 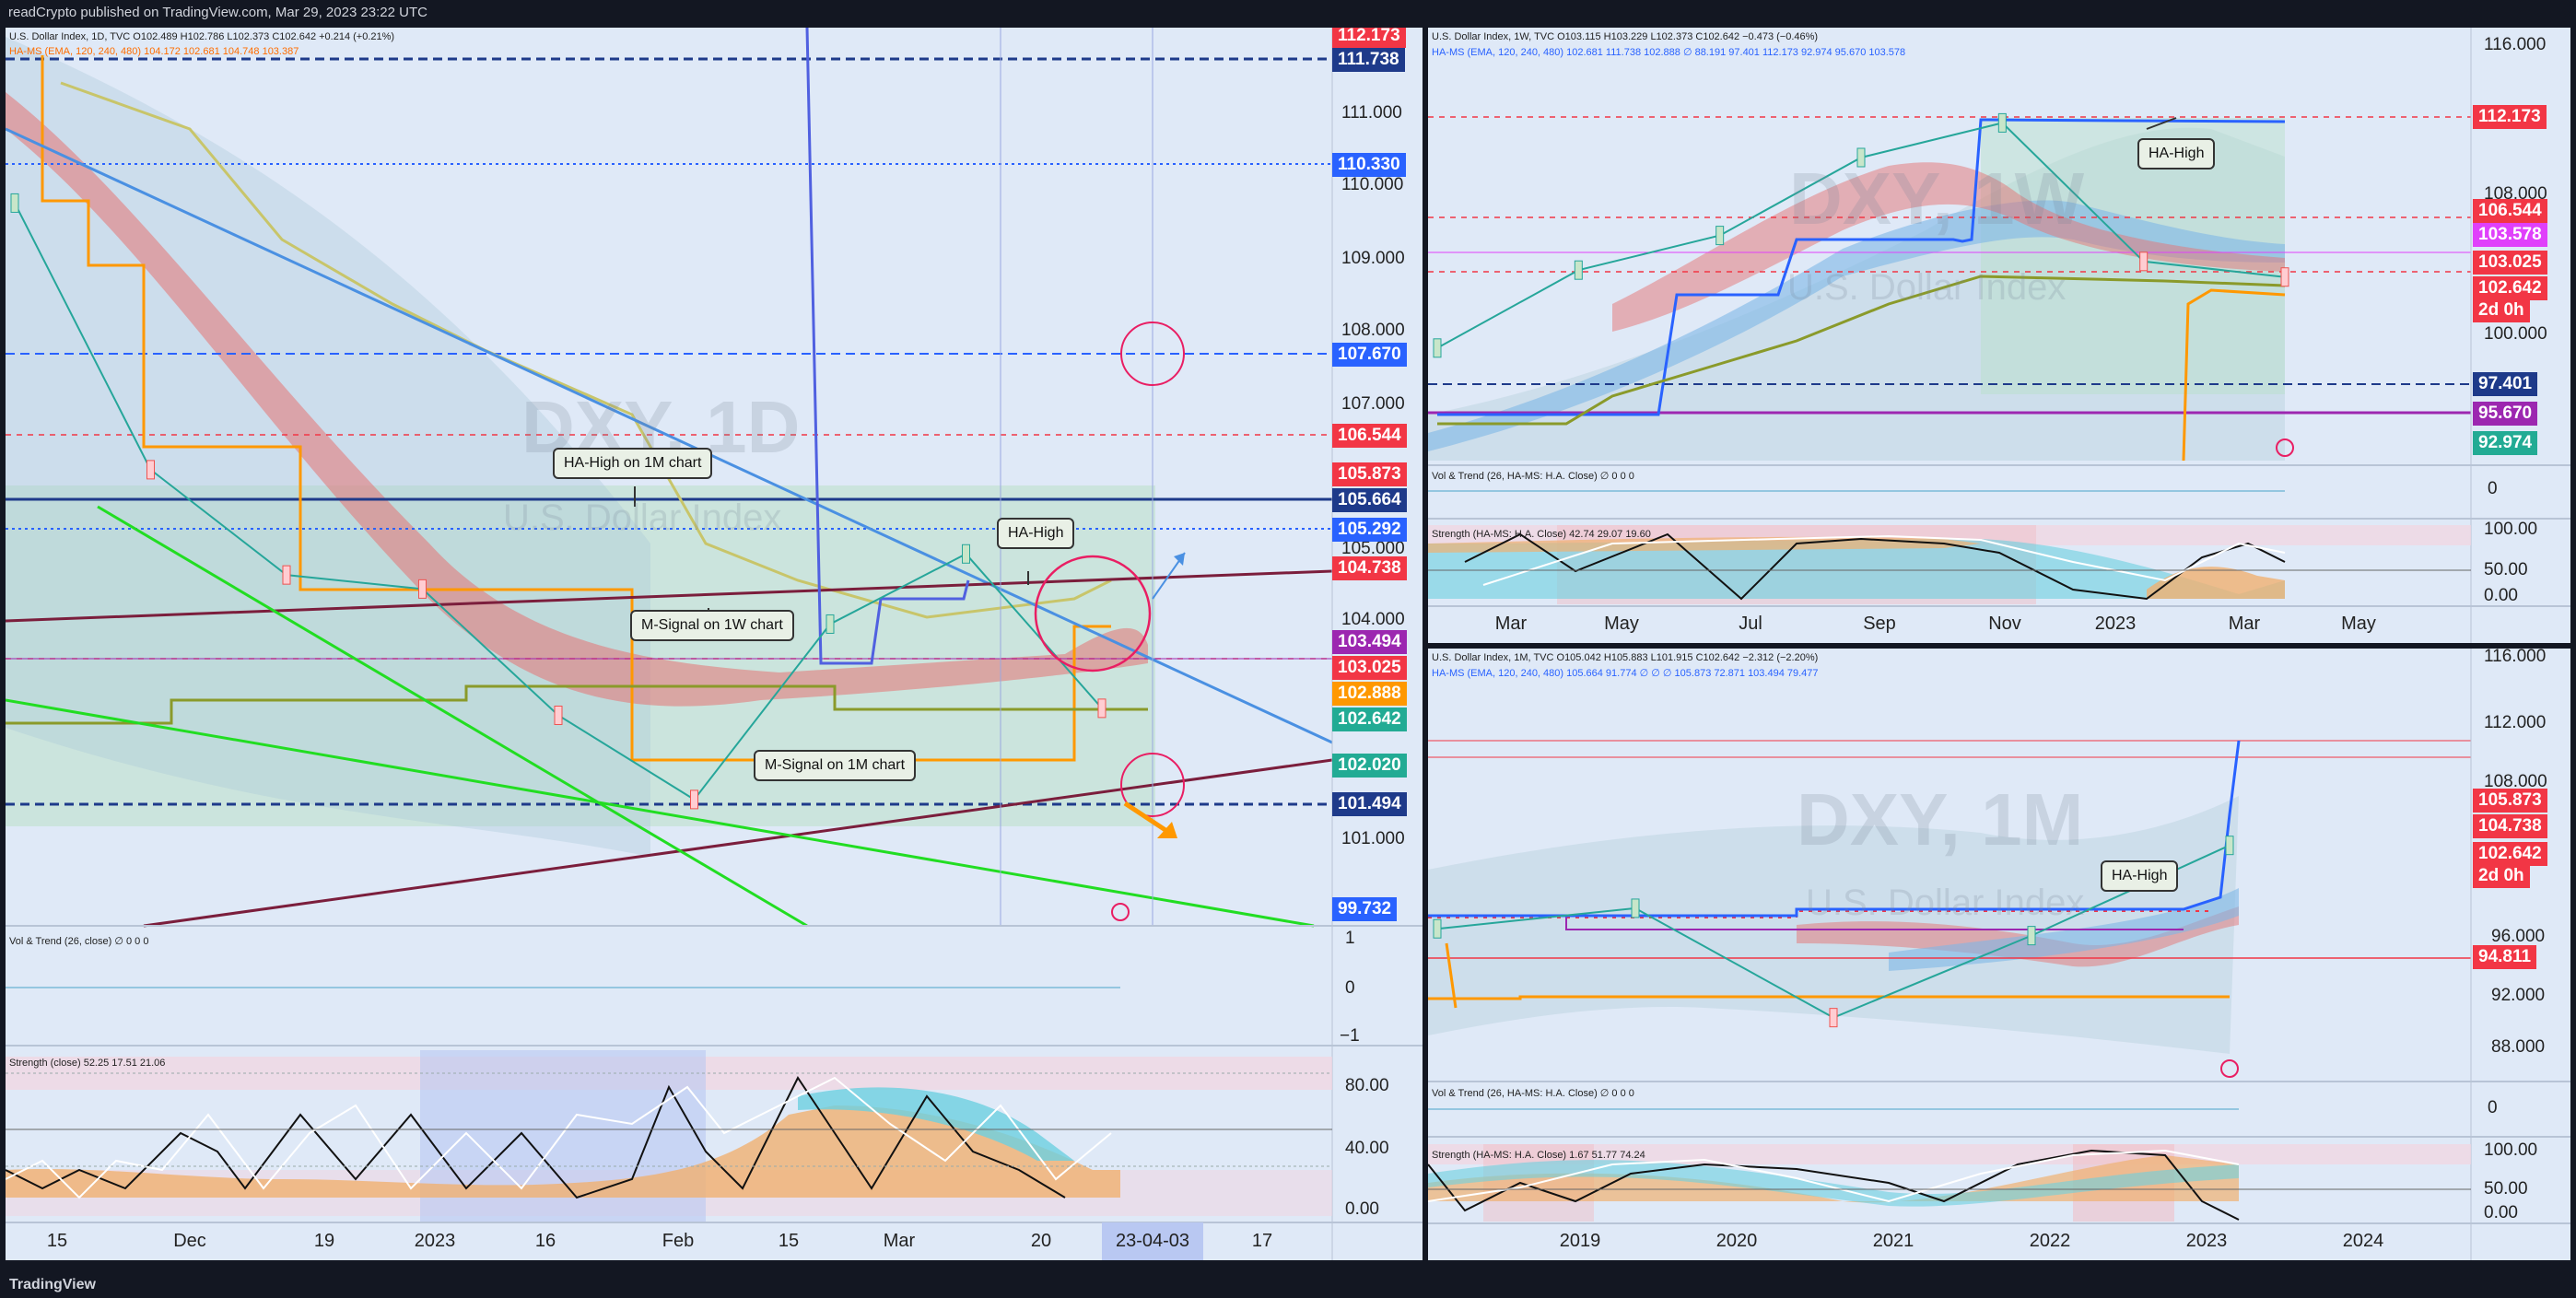 What do you see at coordinates (2510, 826) in the screenshot?
I see `m-badge: 104.738` at bounding box center [2510, 826].